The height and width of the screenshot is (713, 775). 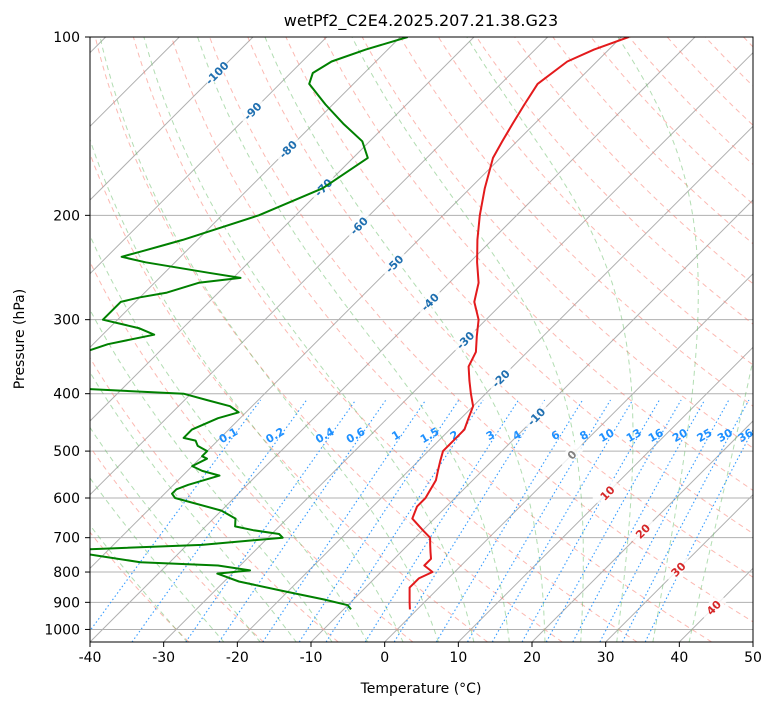 I want to click on x-tick-label: 0, so click(x=384, y=658).